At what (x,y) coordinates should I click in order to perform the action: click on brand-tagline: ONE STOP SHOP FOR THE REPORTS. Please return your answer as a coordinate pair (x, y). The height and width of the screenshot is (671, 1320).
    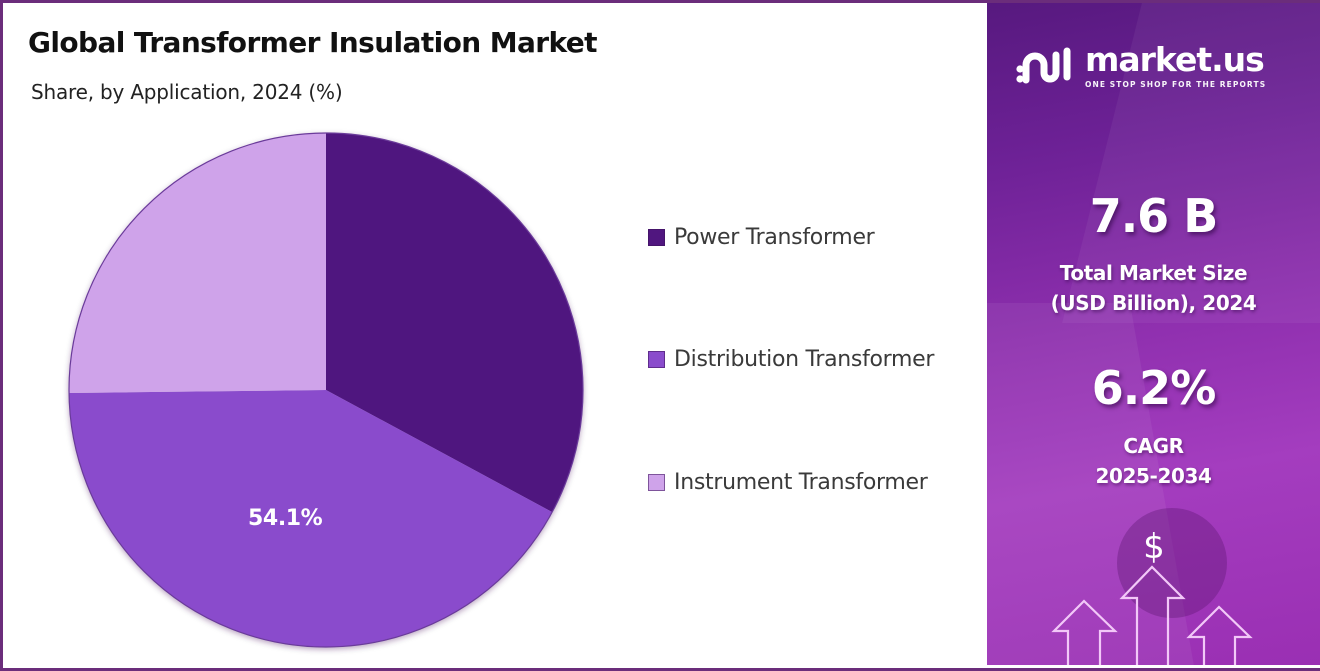
    Looking at the image, I should click on (1176, 84).